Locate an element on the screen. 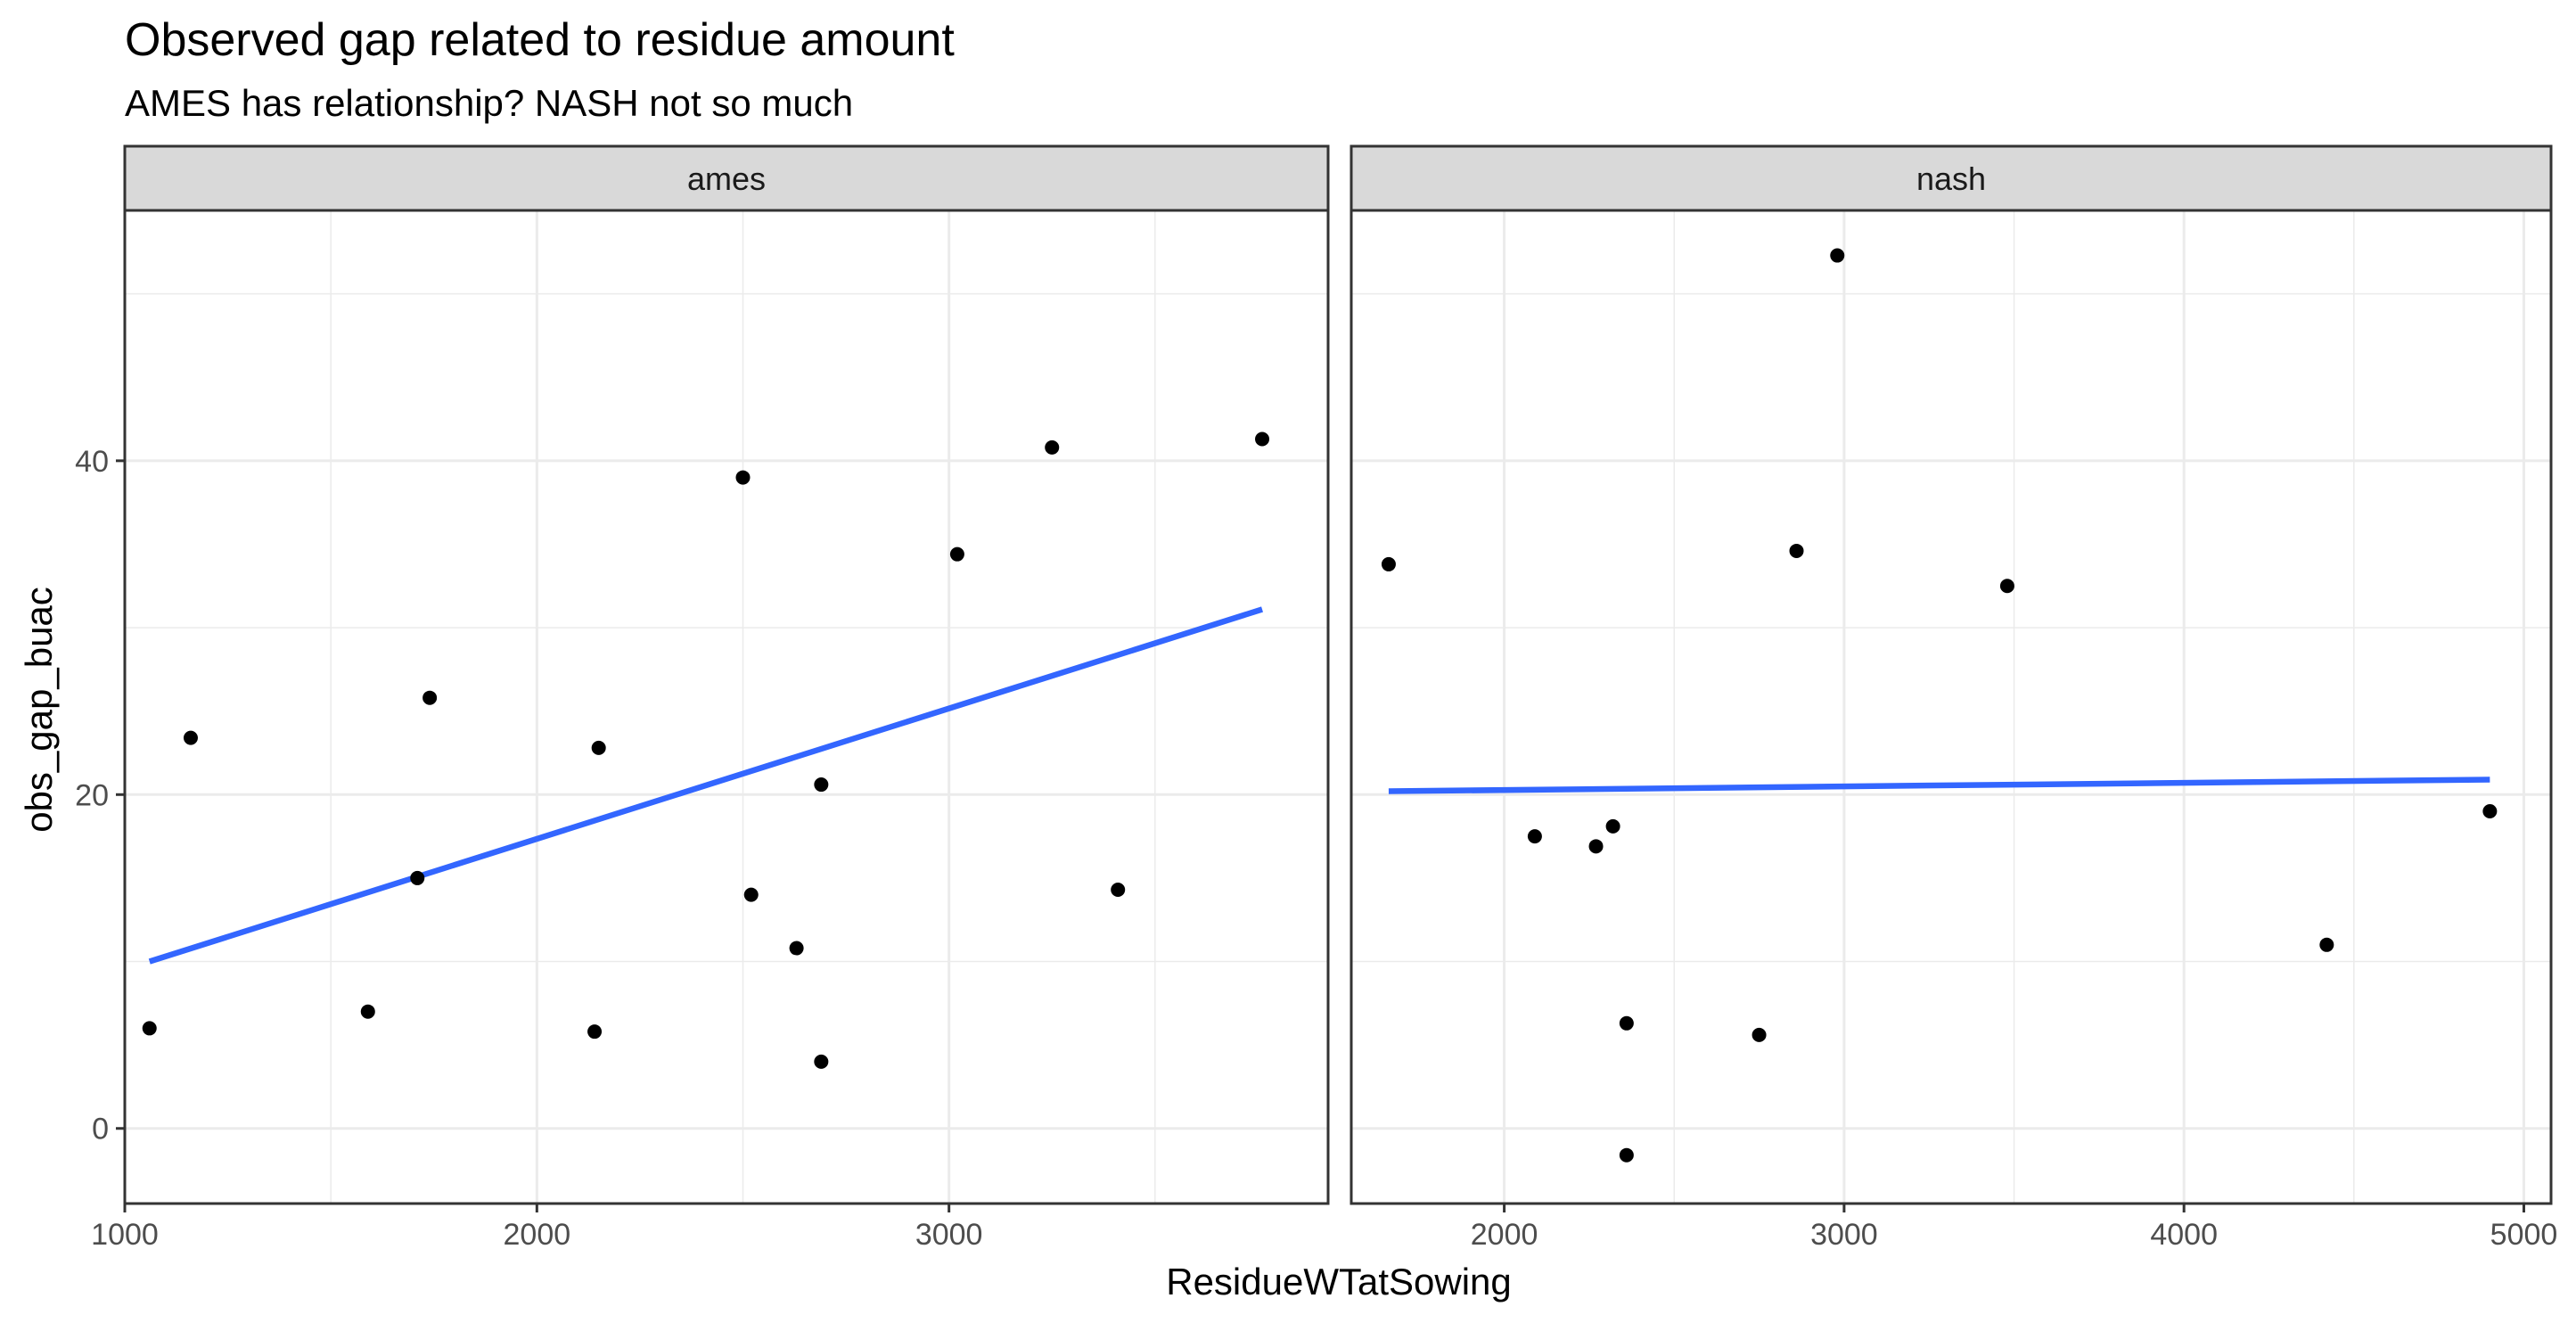 Image resolution: width=2576 pixels, height=1323 pixels. x-tick-label: 5000 is located at coordinates (2524, 1235).